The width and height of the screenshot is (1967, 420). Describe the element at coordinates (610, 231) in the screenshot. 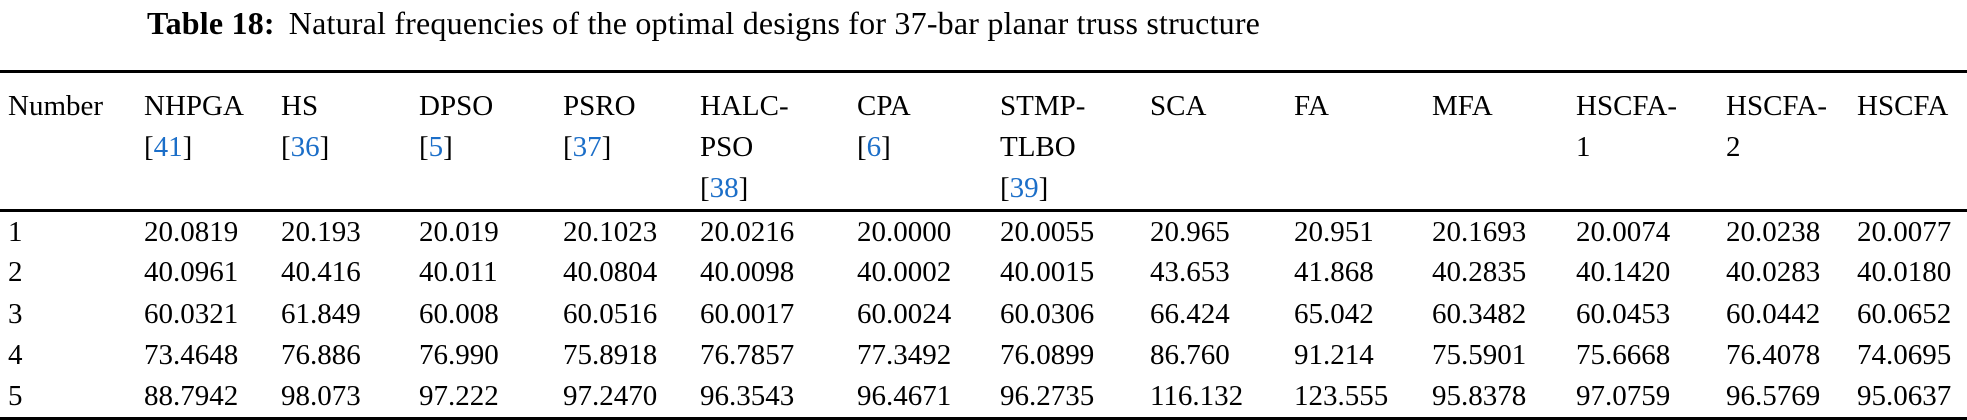

I see `frequency-value: 20.1023` at that location.